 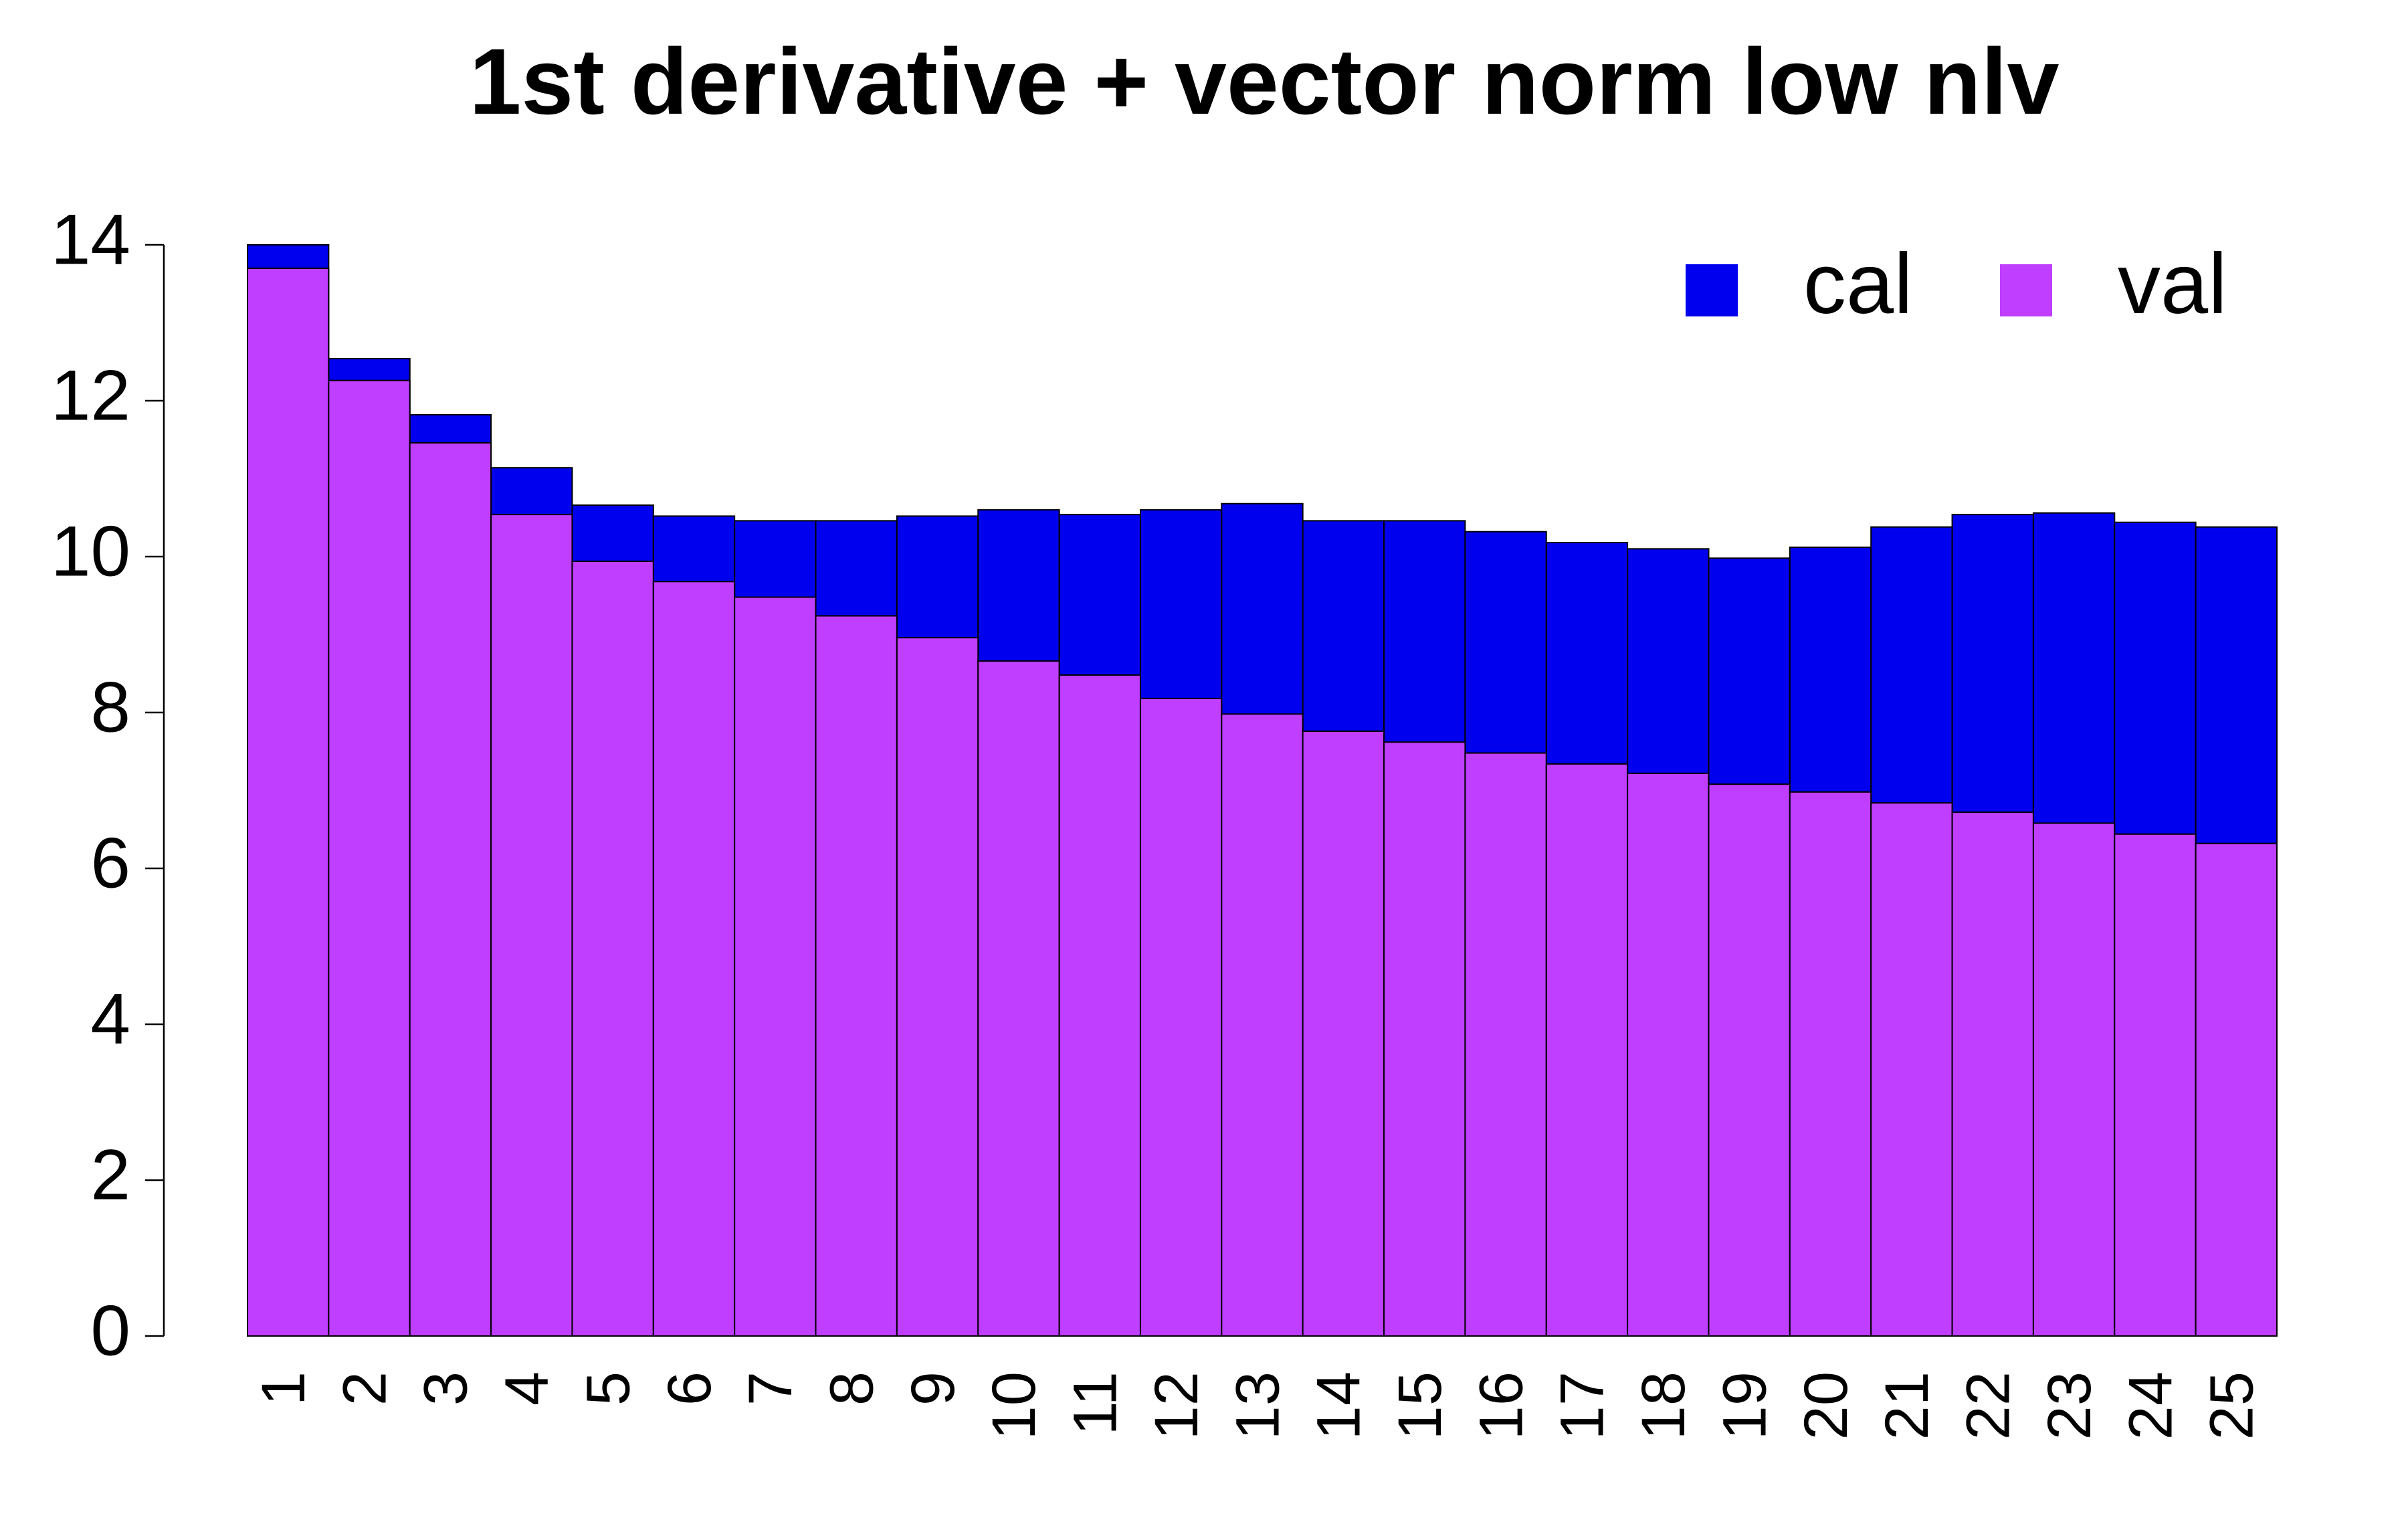 What do you see at coordinates (933, 1388) in the screenshot?
I see `x-tick-label: 9` at bounding box center [933, 1388].